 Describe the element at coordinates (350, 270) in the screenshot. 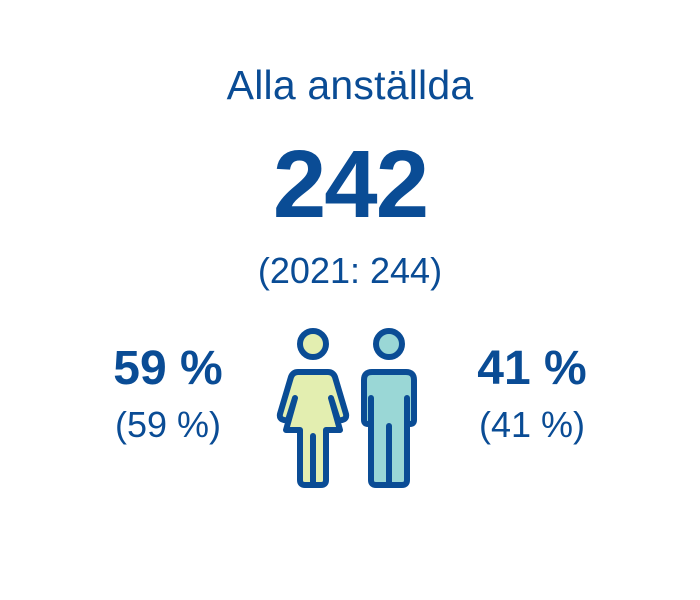

I see `previous-year-total: (2021: 244)` at that location.